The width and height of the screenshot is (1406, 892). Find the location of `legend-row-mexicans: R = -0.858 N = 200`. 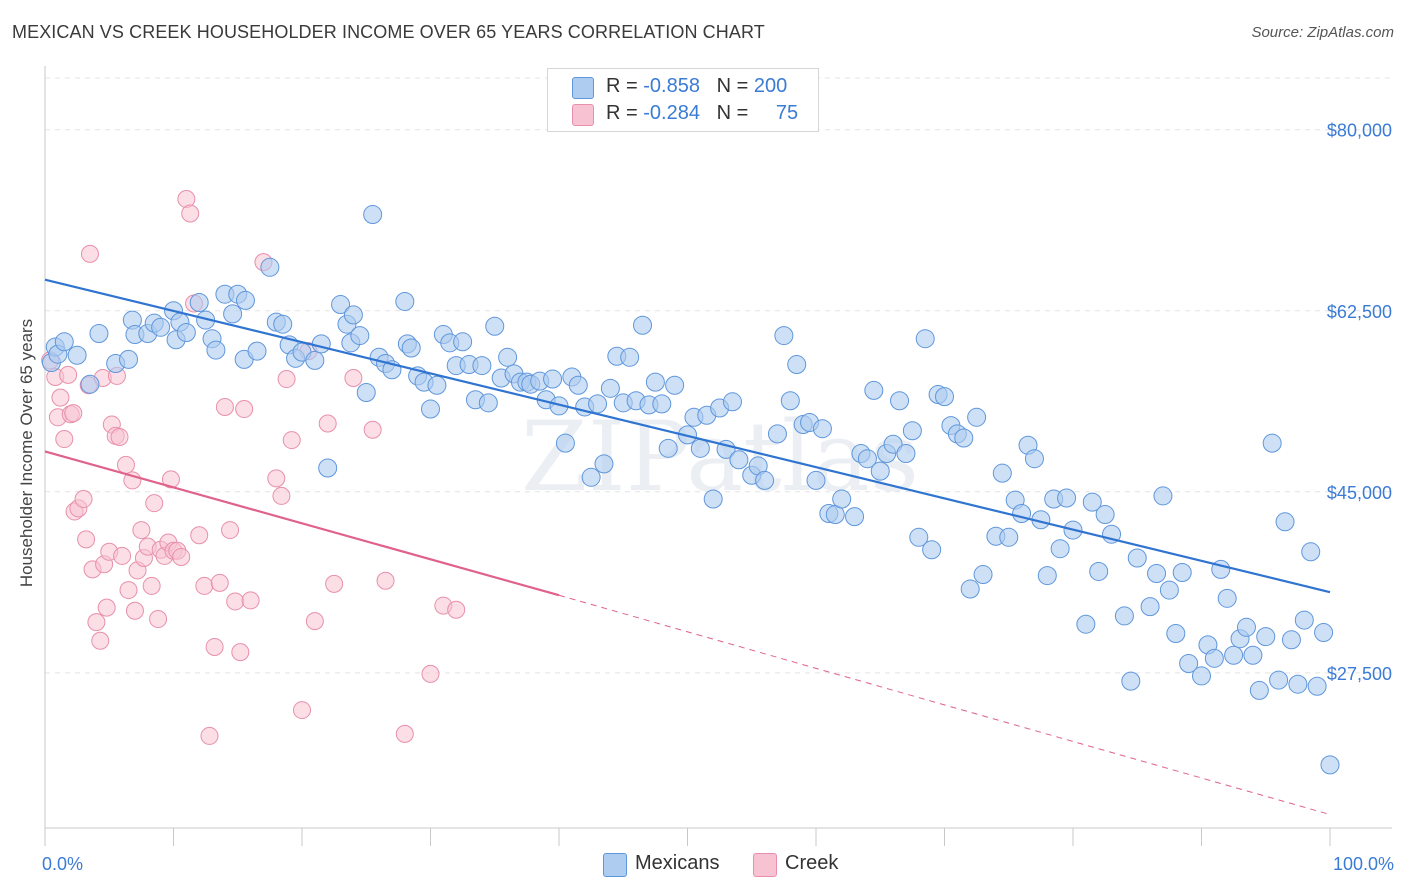

legend-row-mexicans: R = -0.858 N = 200 is located at coordinates (679, 87).